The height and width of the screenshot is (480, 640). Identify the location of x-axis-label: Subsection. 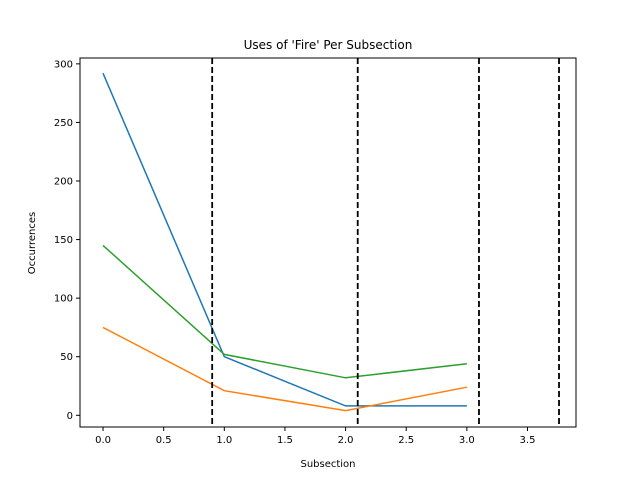
(327, 464).